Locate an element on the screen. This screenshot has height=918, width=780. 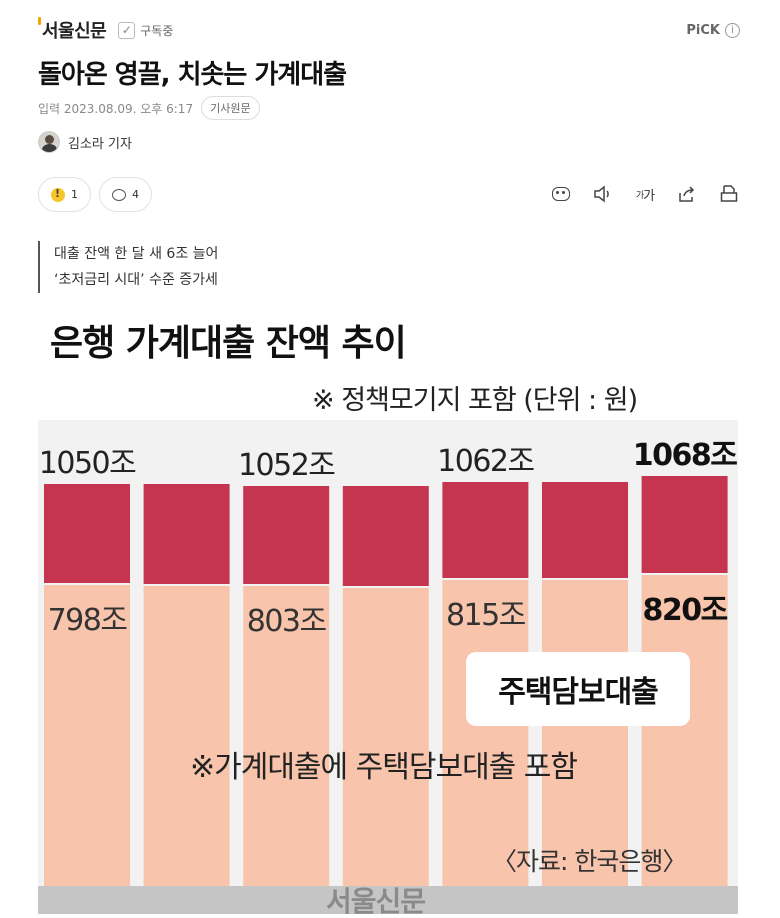
share-icon is located at coordinates (687, 194).